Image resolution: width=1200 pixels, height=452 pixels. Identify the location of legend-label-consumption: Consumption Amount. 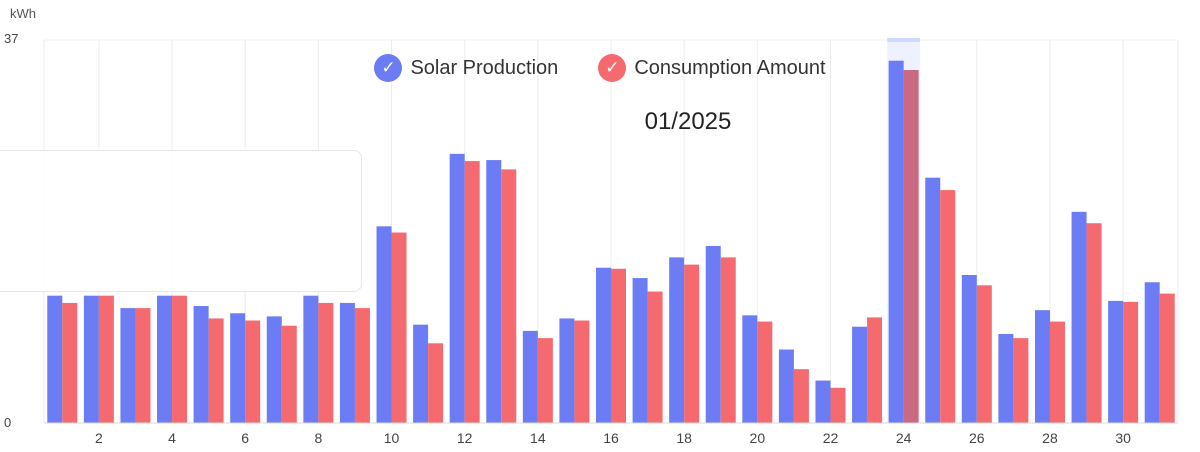
(730, 67).